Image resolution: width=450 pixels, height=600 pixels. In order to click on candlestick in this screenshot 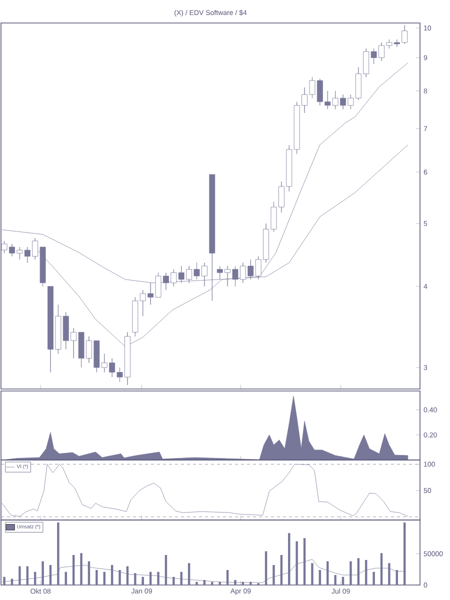, I will do `click(135, 317)`.